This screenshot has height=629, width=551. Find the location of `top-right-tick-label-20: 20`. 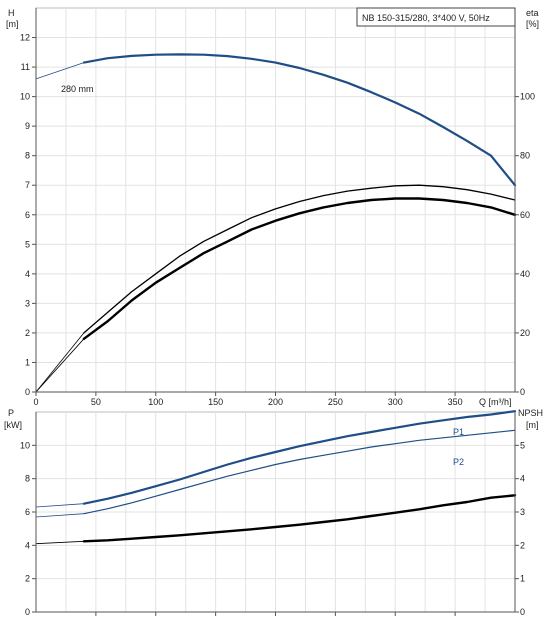

top-right-tick-label-20: 20 is located at coordinates (525, 333).